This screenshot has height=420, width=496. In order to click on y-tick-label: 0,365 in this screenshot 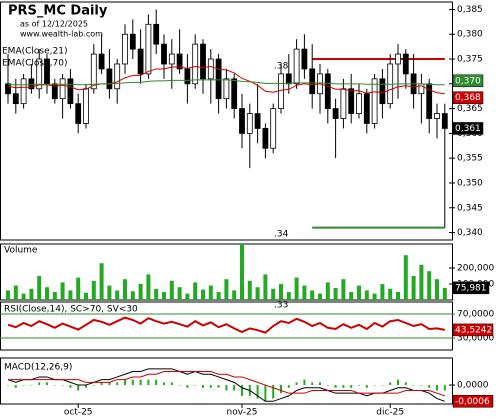, I will do `click(470, 109)`.